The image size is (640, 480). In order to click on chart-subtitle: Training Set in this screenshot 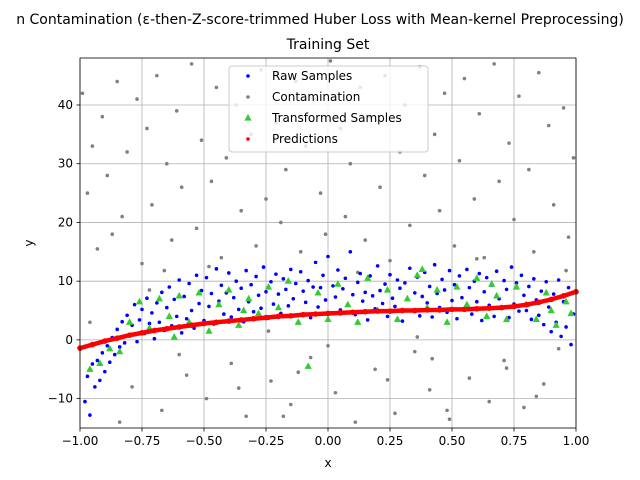, I will do `click(328, 45)`.